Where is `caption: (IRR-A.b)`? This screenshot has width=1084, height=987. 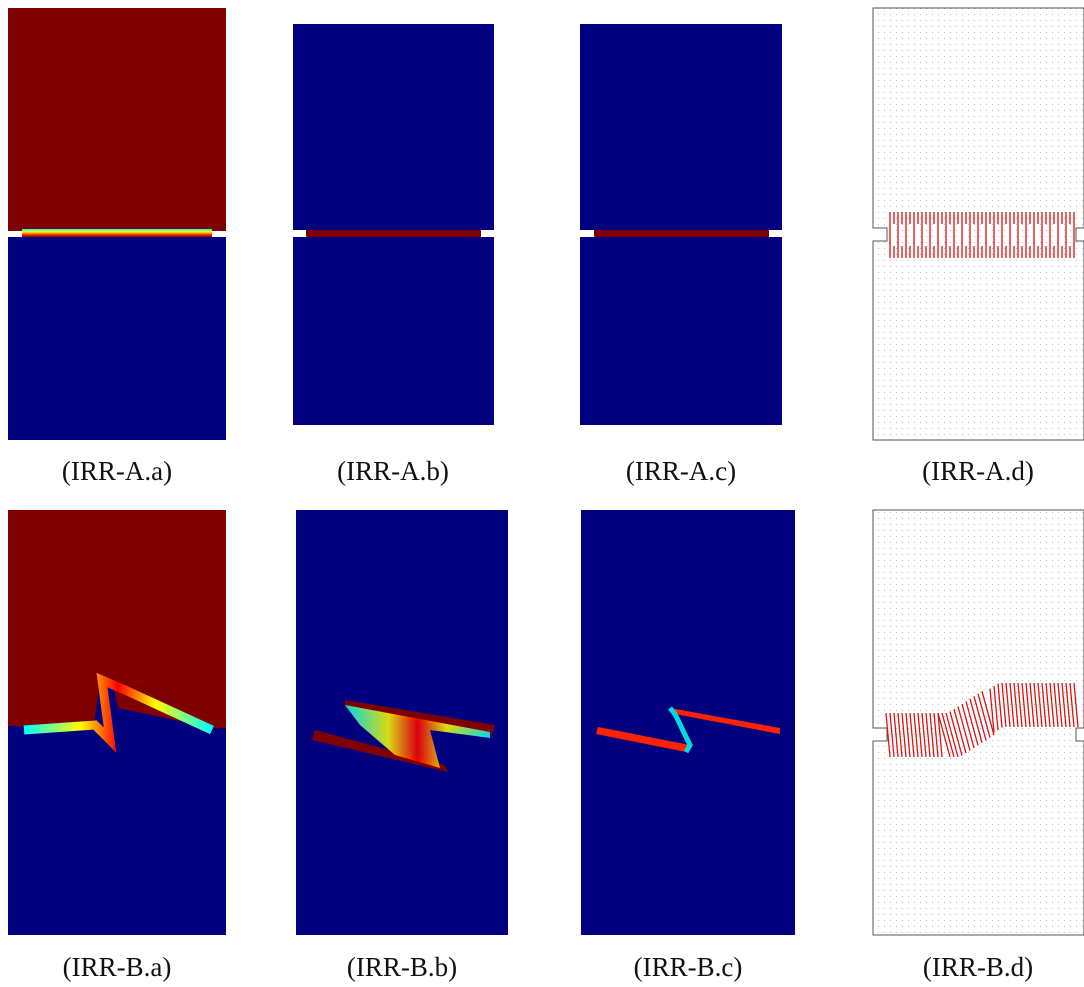 caption: (IRR-A.b) is located at coordinates (393, 471).